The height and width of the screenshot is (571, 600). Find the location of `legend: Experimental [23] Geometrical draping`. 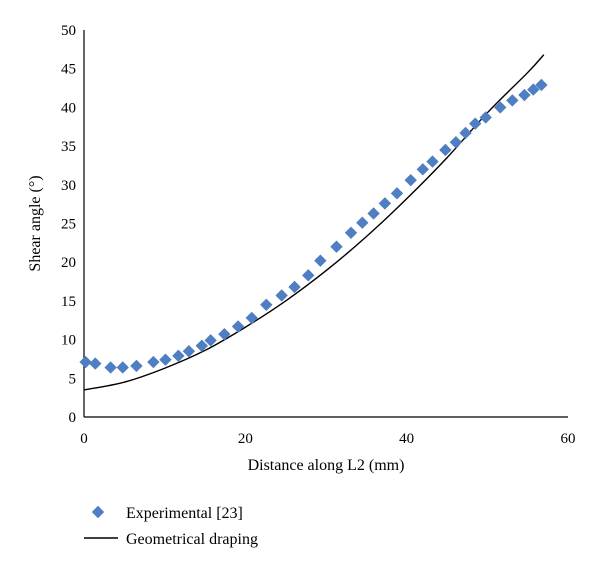

legend: Experimental [23] Geometrical draping is located at coordinates (171, 526).